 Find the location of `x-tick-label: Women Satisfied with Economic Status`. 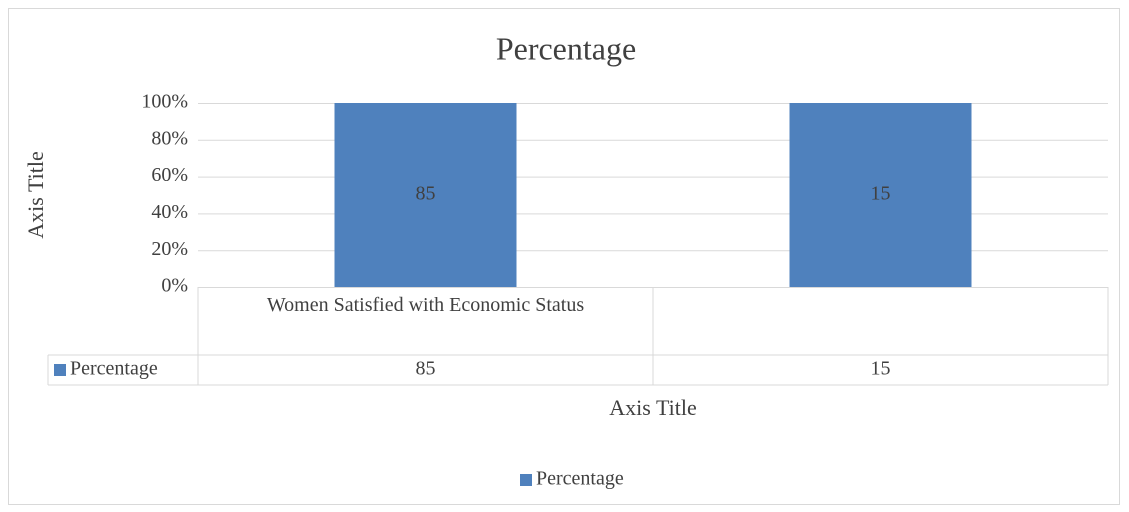

x-tick-label: Women Satisfied with Economic Status is located at coordinates (425, 305).